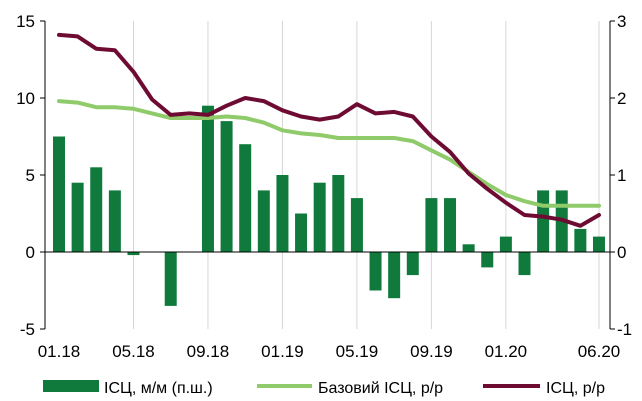 This screenshot has height=401, width=642. What do you see at coordinates (30, 252) in the screenshot?
I see `left-tick-label: 0` at bounding box center [30, 252].